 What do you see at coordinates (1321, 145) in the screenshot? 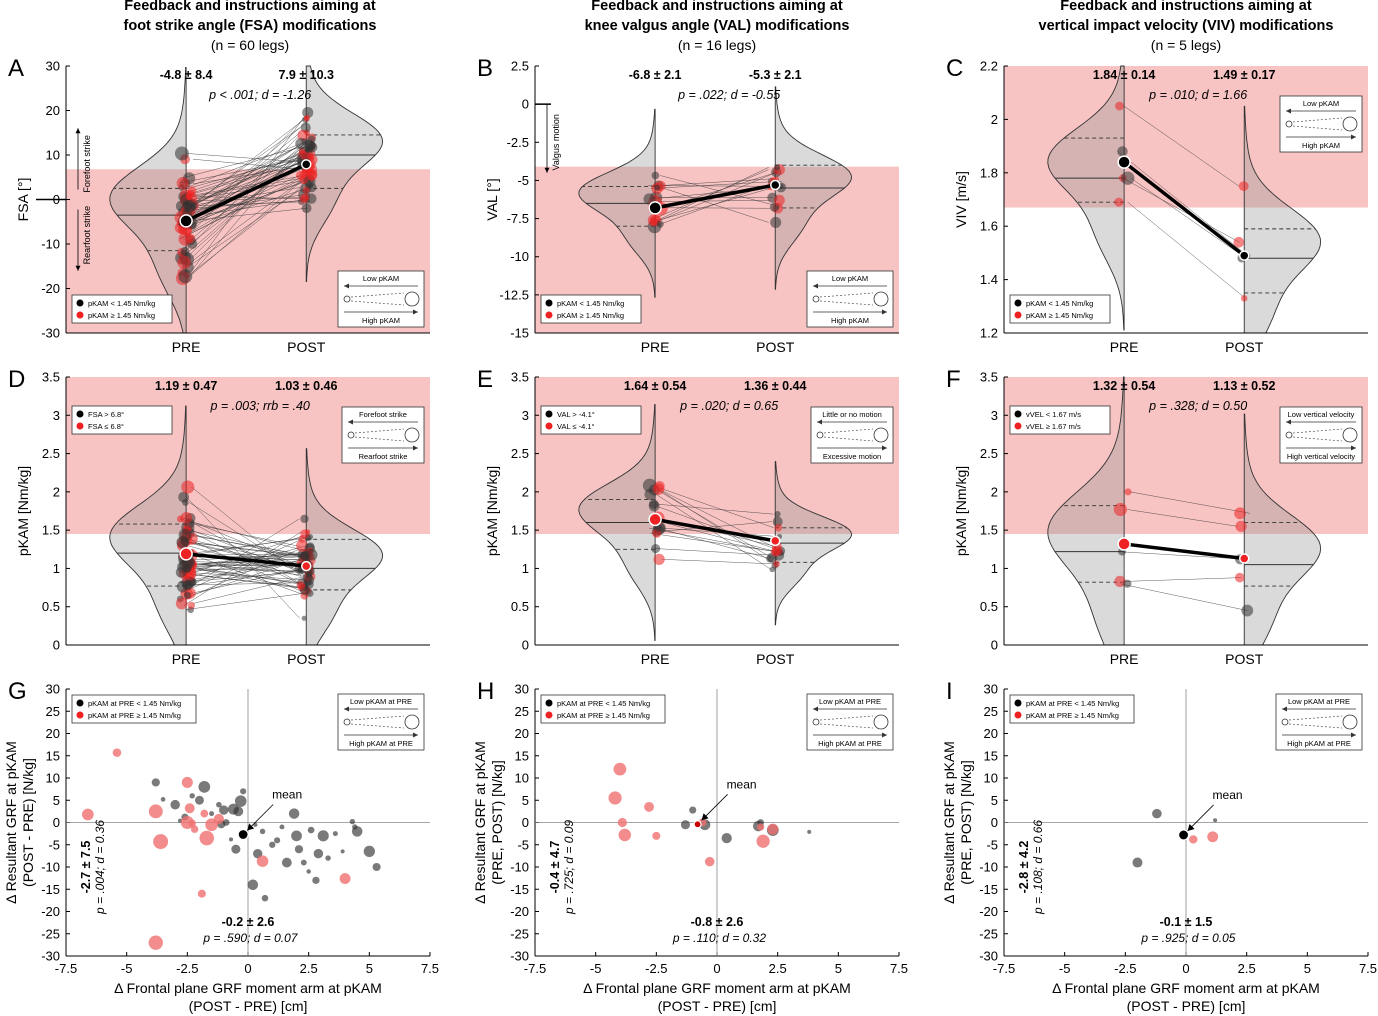
I see `C-help-bottom: High pKAM` at bounding box center [1321, 145].